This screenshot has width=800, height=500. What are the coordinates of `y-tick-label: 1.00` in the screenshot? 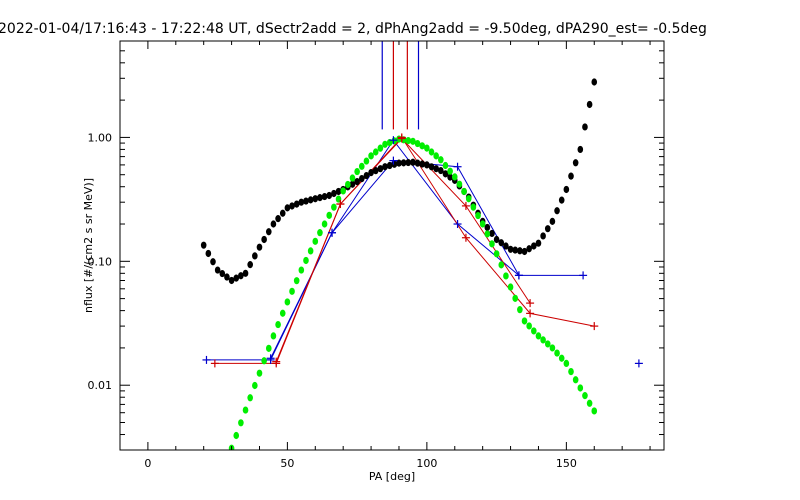 It's located at (100, 137).